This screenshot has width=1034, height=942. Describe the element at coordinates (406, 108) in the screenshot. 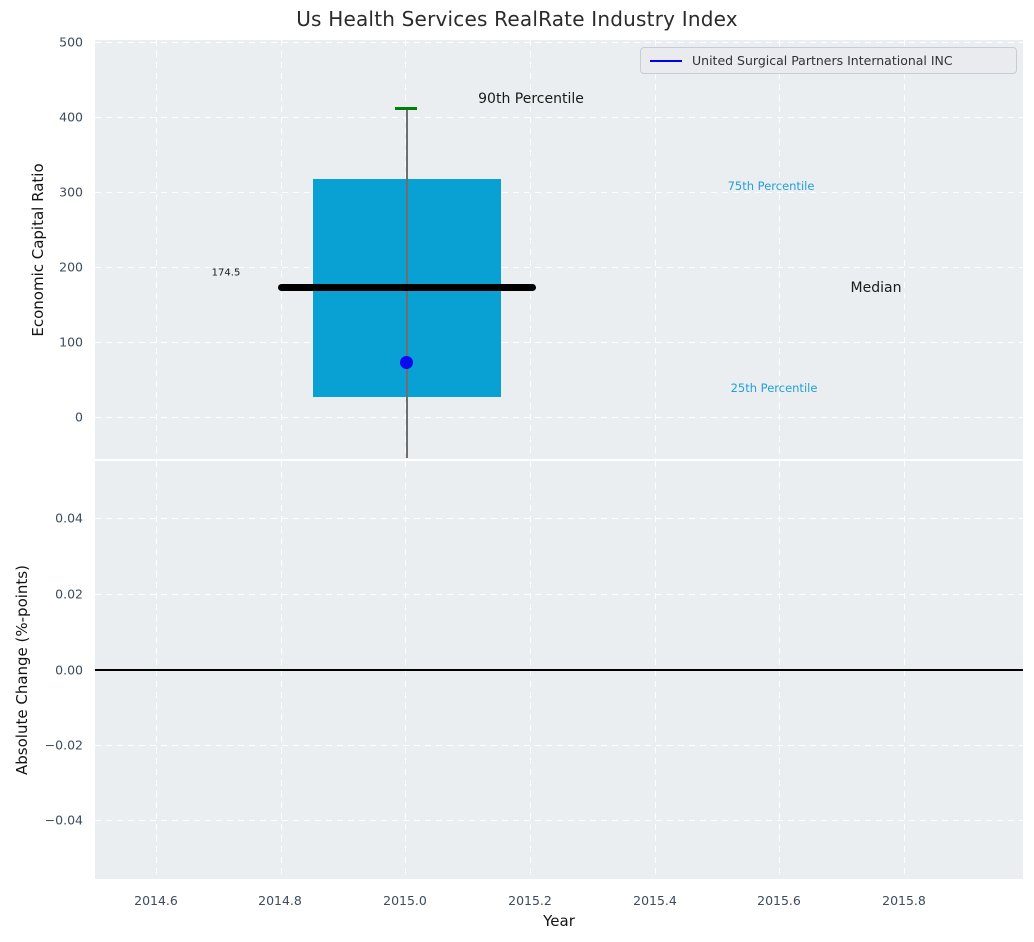

I see `p90-cap` at that location.